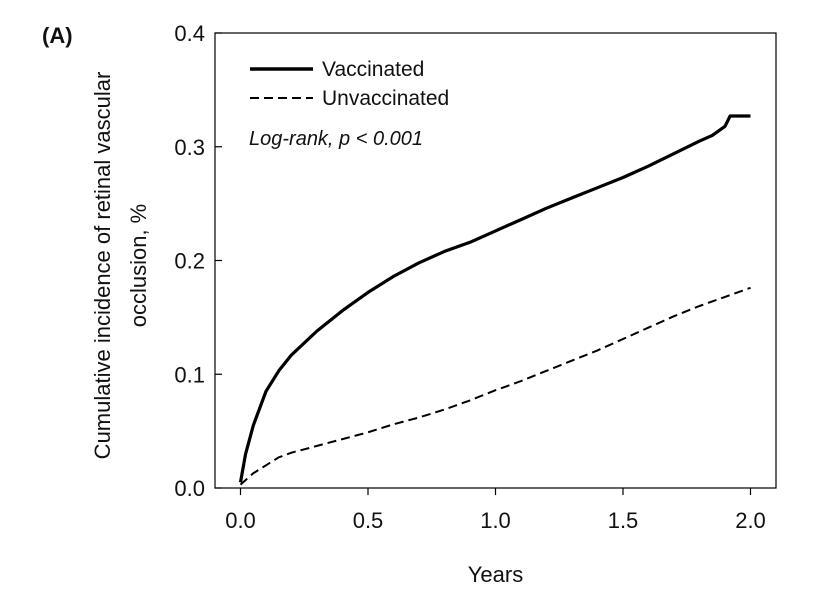  What do you see at coordinates (102, 266) in the screenshot?
I see `y-axis-label-line-1: Cumulative incidence of retinal vascular` at bounding box center [102, 266].